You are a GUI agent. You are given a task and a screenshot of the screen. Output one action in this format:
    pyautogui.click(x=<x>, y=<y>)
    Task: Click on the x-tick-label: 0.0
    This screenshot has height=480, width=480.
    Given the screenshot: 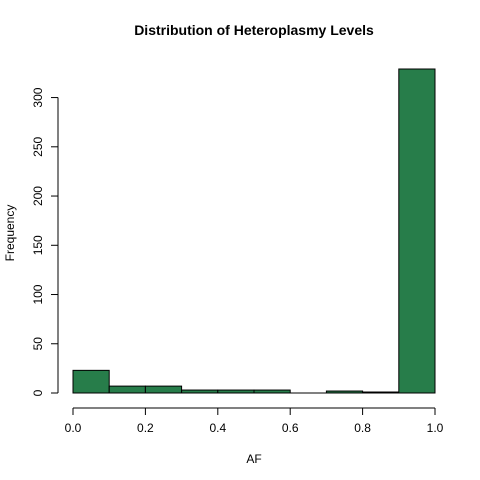 What is the action you would take?
    pyautogui.click(x=73, y=428)
    